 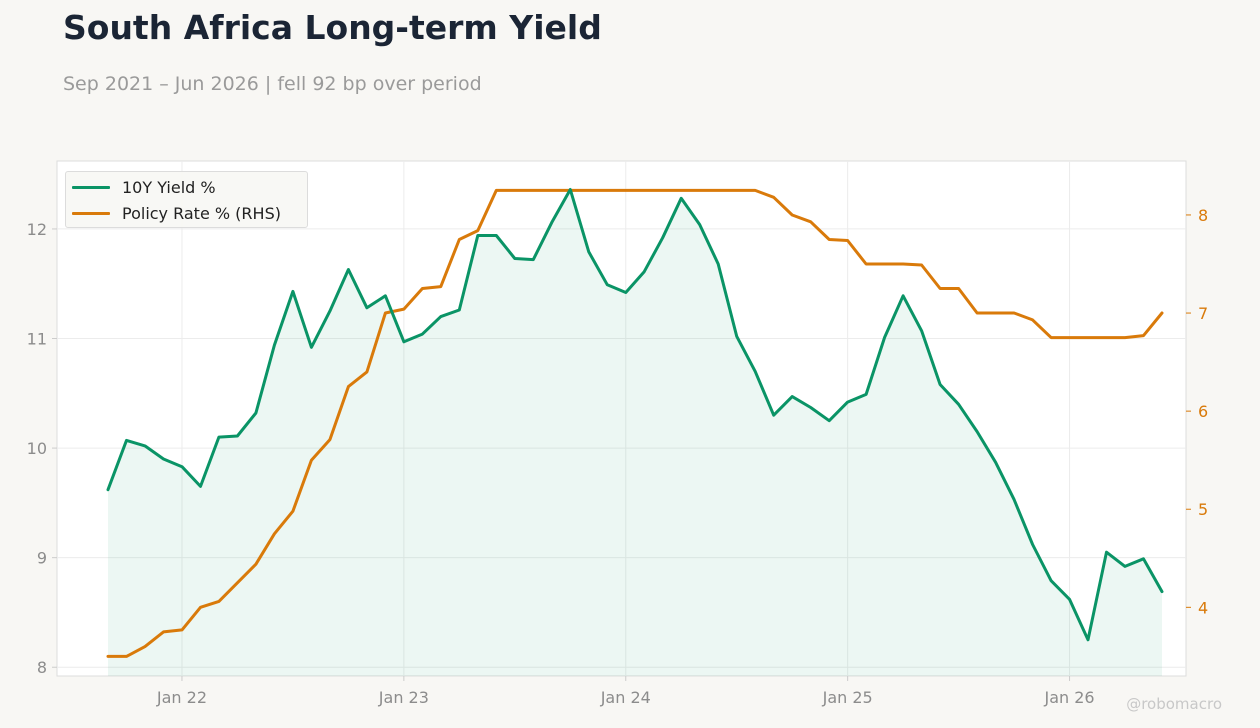 I want to click on right-tick-label: 7, so click(x=1203, y=313).